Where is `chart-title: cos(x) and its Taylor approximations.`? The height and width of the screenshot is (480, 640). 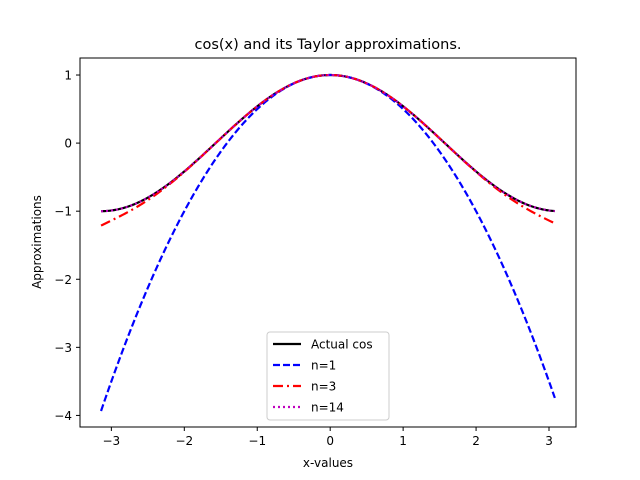
chart-title: cos(x) and its Taylor approximations. is located at coordinates (328, 45).